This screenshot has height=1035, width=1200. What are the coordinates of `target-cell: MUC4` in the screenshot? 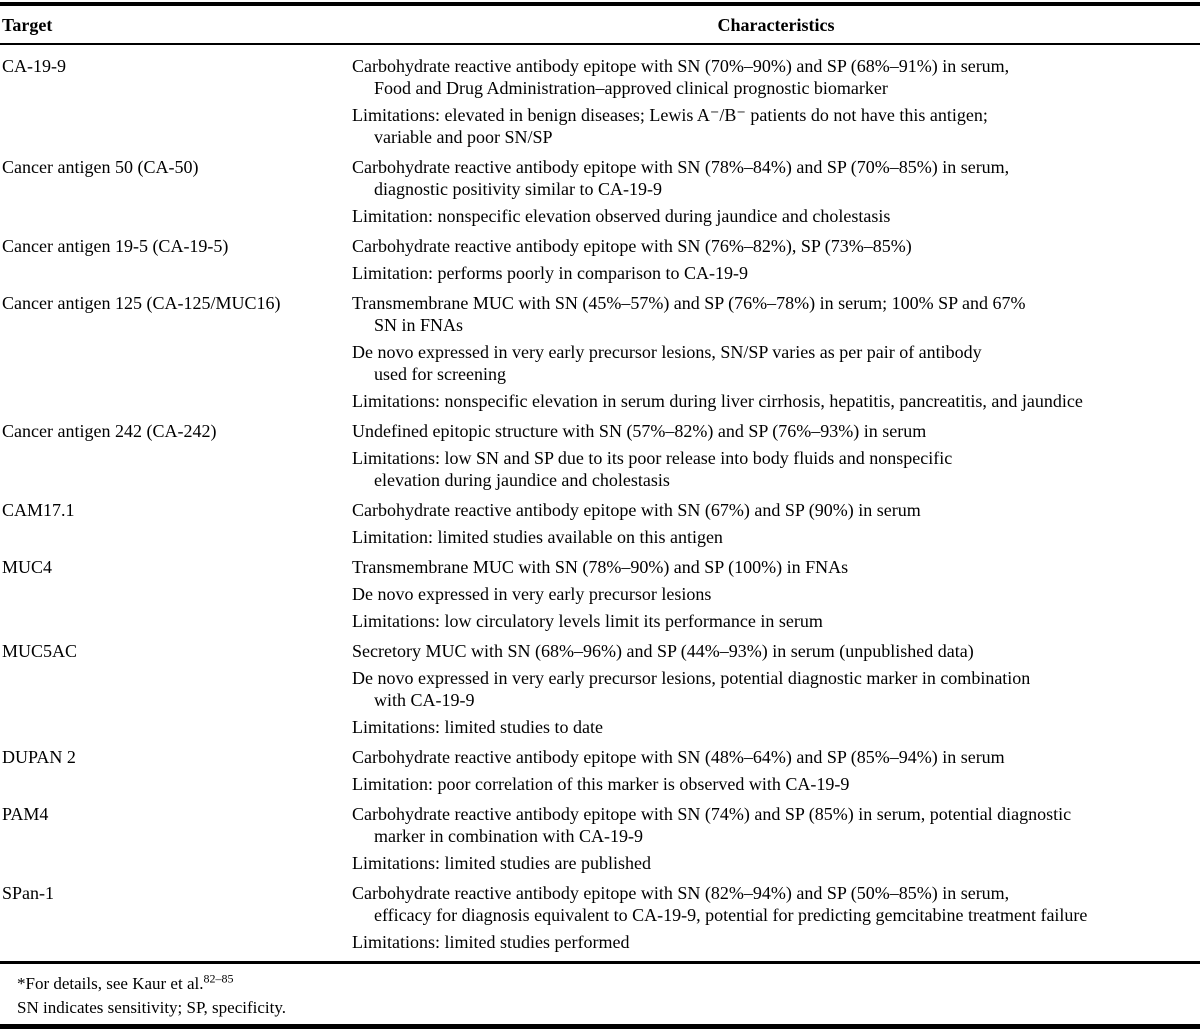 It's located at (27, 567).